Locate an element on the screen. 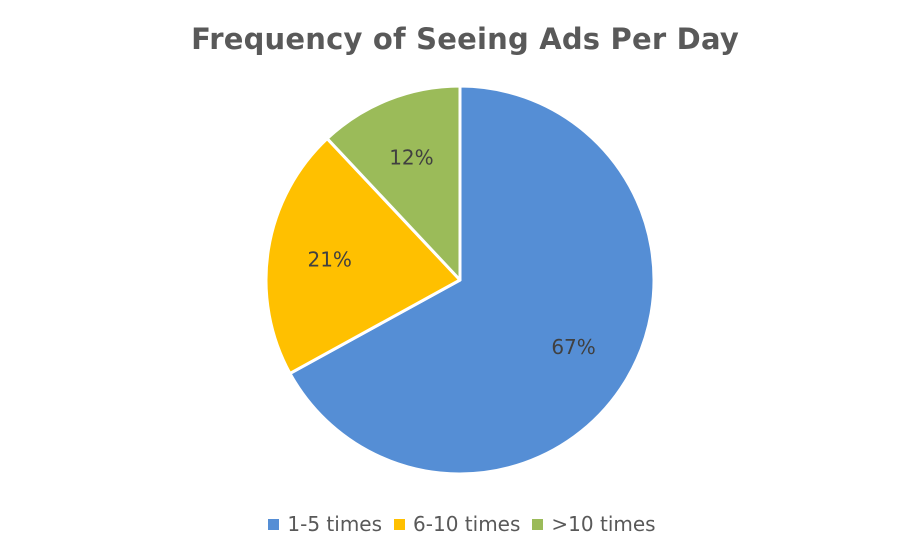 This screenshot has width=900, height=550. chart-title: Frequency of Seeing Ads Per Day is located at coordinates (465, 39).